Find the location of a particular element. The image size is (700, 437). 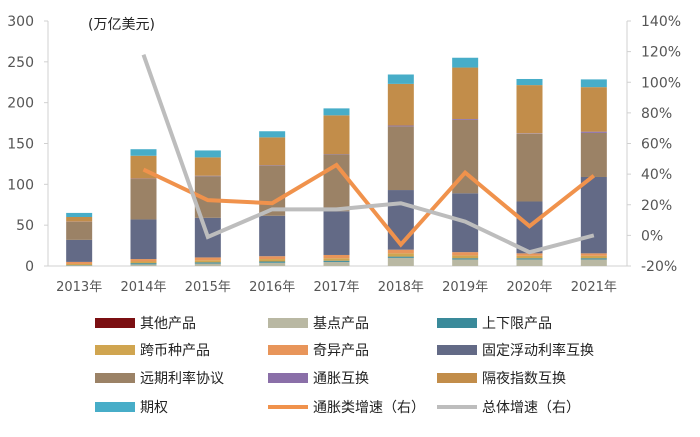

right-tick-label: 0% is located at coordinates (652, 236).